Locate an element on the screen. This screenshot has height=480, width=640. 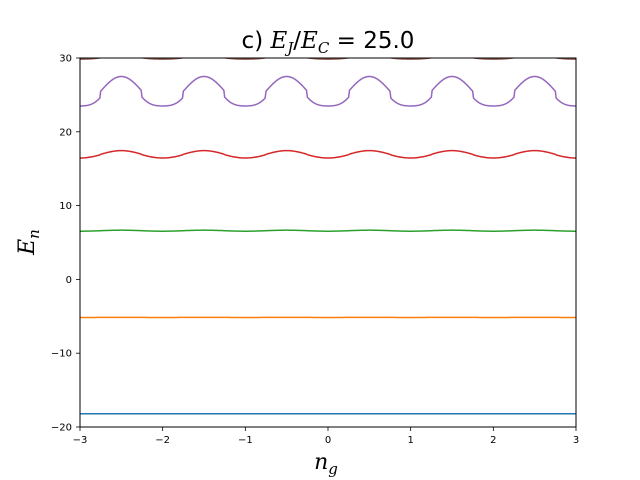
x-axis-label-sub: g is located at coordinates (333, 469).